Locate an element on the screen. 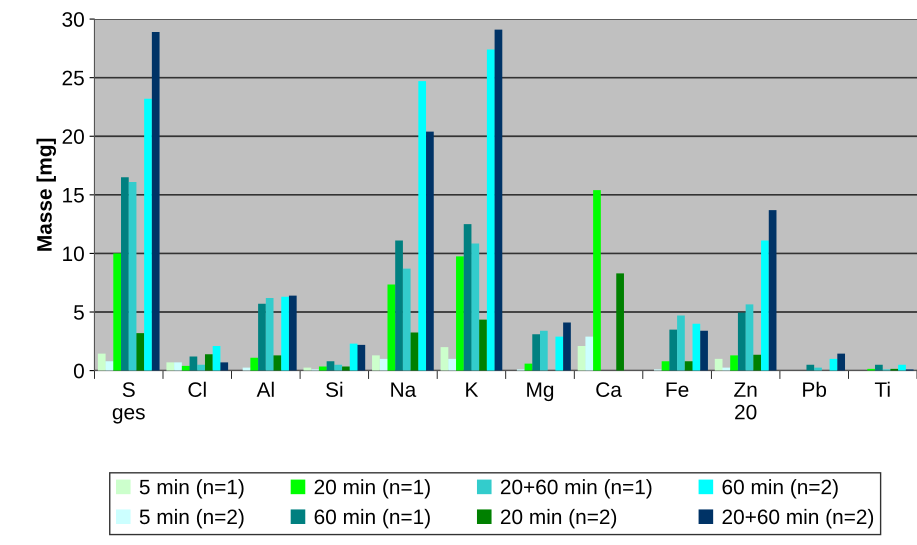 The width and height of the screenshot is (917, 545). y-tick-label: 30 is located at coordinates (73, 19).